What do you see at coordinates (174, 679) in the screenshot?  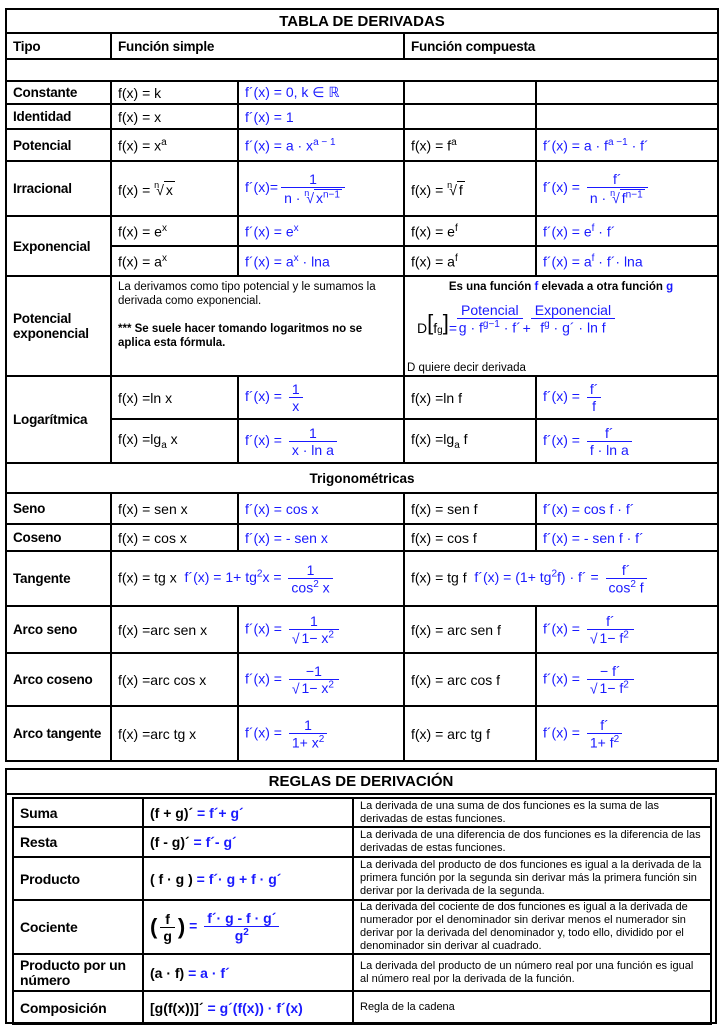 I see `simple-function: f(x) =arc cos x` at bounding box center [174, 679].